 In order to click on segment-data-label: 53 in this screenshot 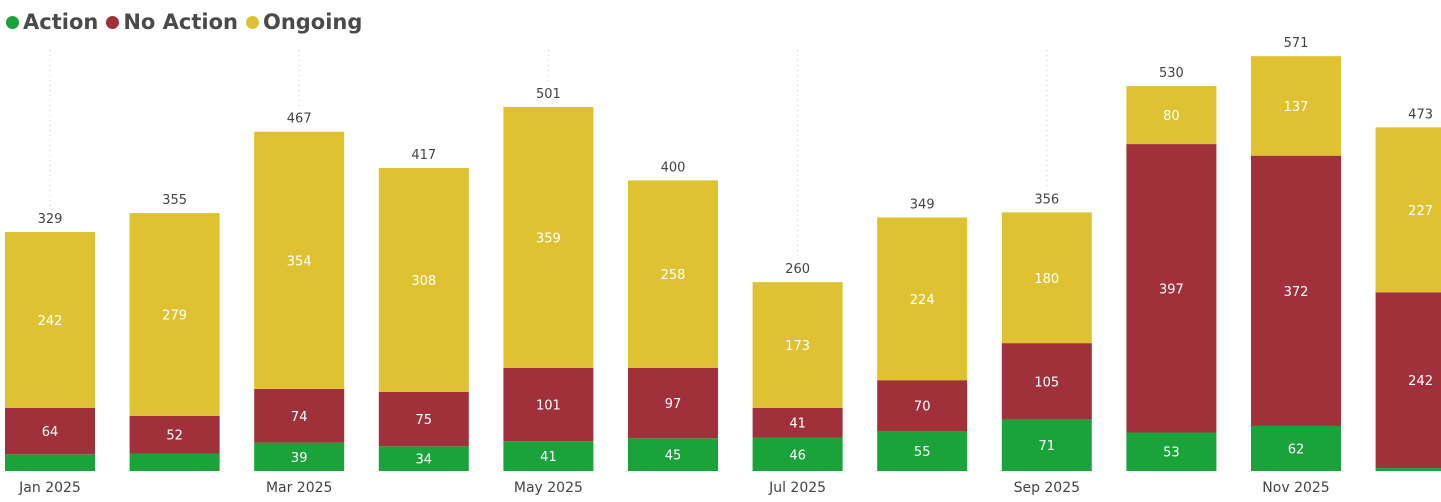, I will do `click(1171, 453)`.